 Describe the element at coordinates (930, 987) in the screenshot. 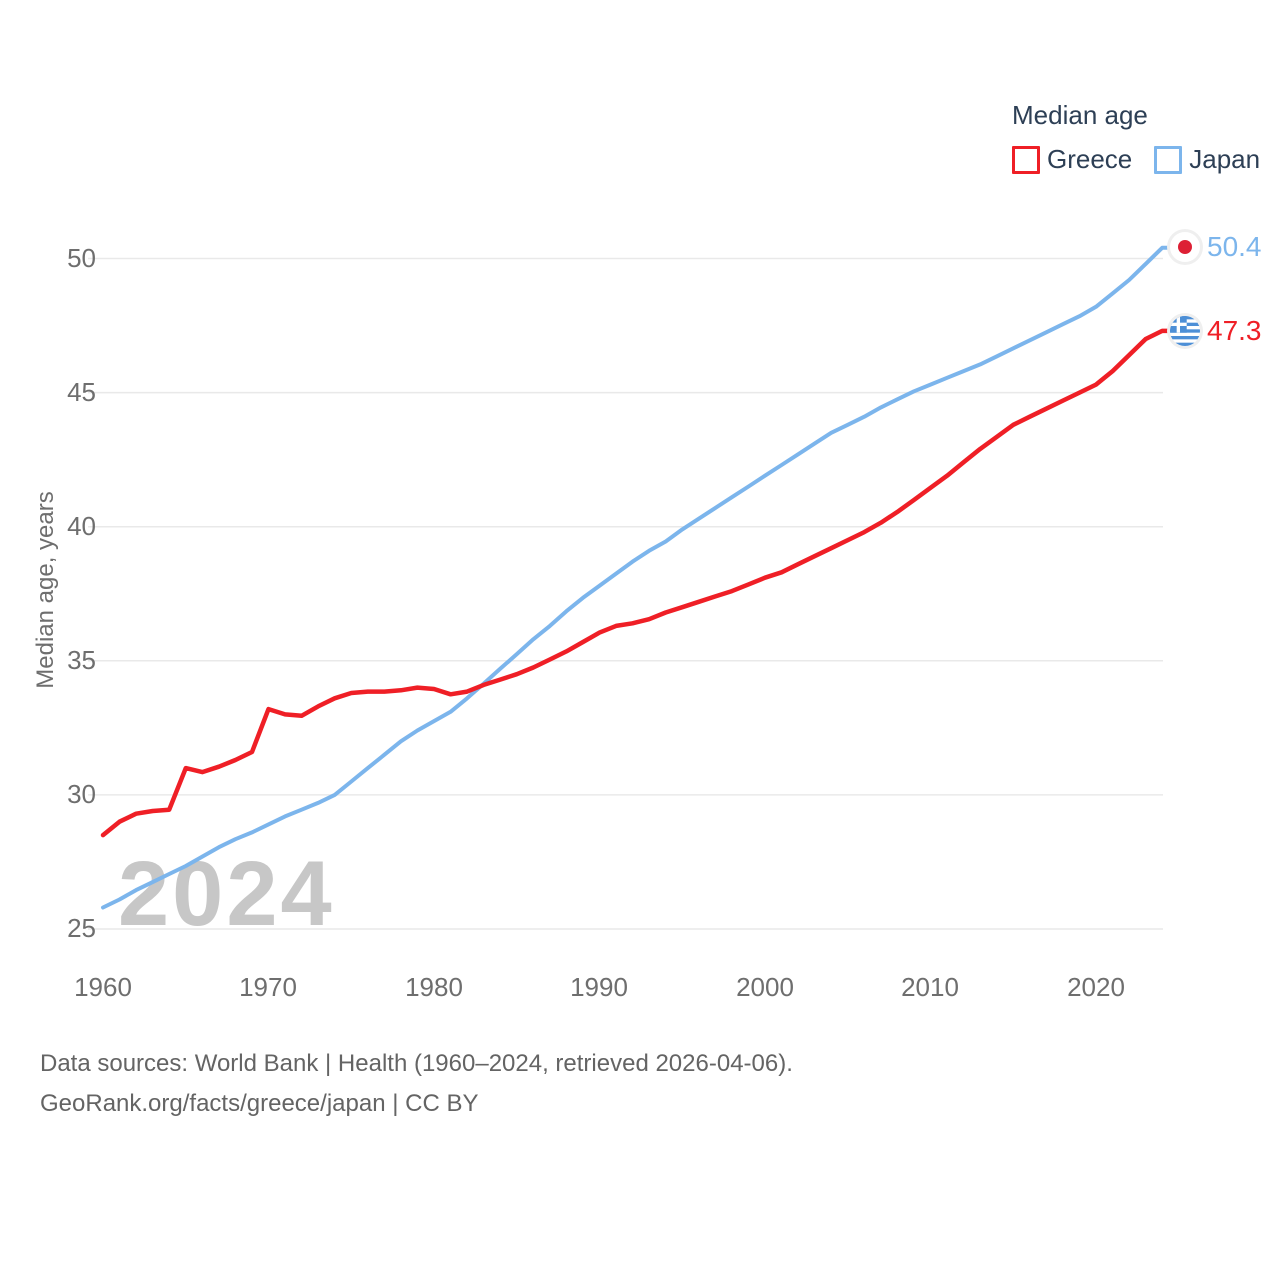

I see `x-tick-2010: 2010` at that location.